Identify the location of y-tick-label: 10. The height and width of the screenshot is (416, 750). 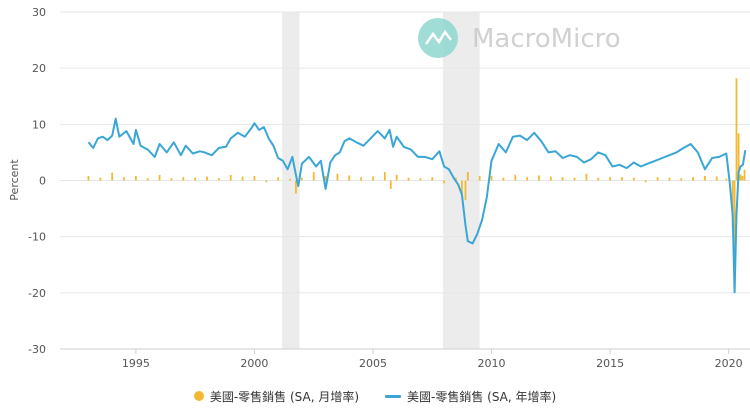
(39, 124).